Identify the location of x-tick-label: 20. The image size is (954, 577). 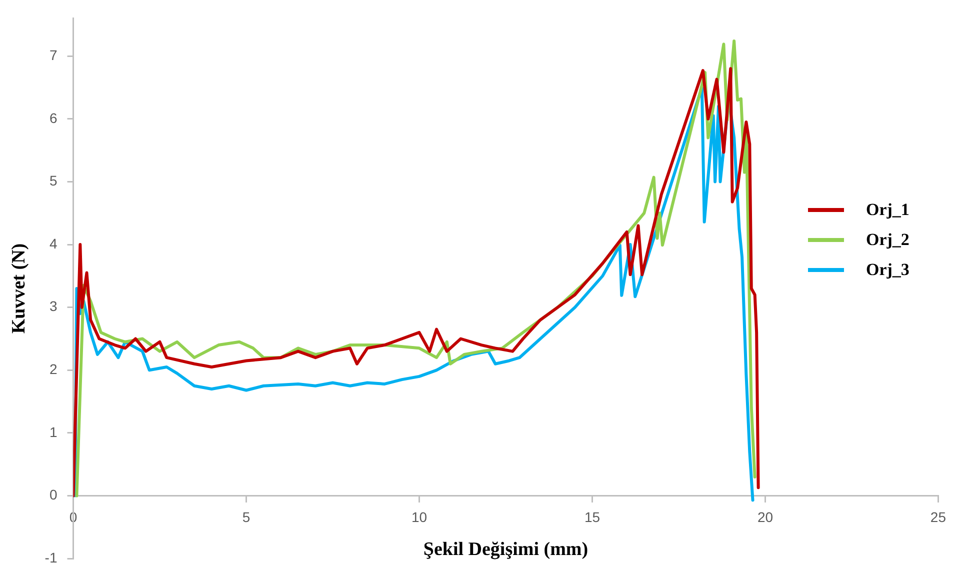
(765, 517).